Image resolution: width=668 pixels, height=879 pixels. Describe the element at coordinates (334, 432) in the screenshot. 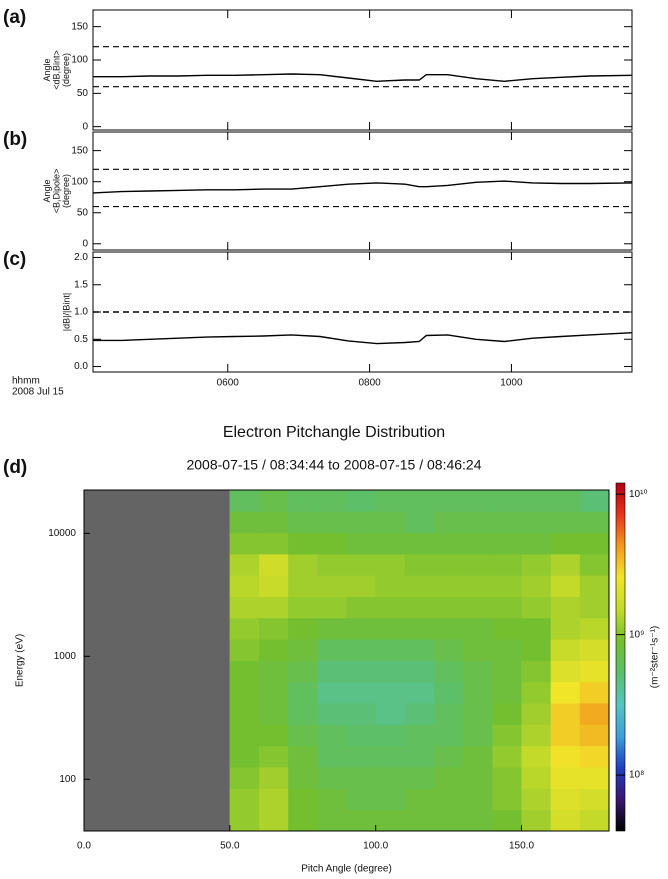

I see `chart-title: Electron Pitchangle Distribution` at that location.